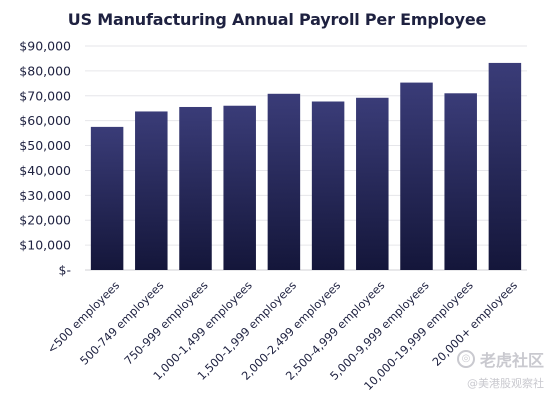  What do you see at coordinates (505, 383) in the screenshot?
I see `watermark-subtext: @美港股观察社` at bounding box center [505, 383].